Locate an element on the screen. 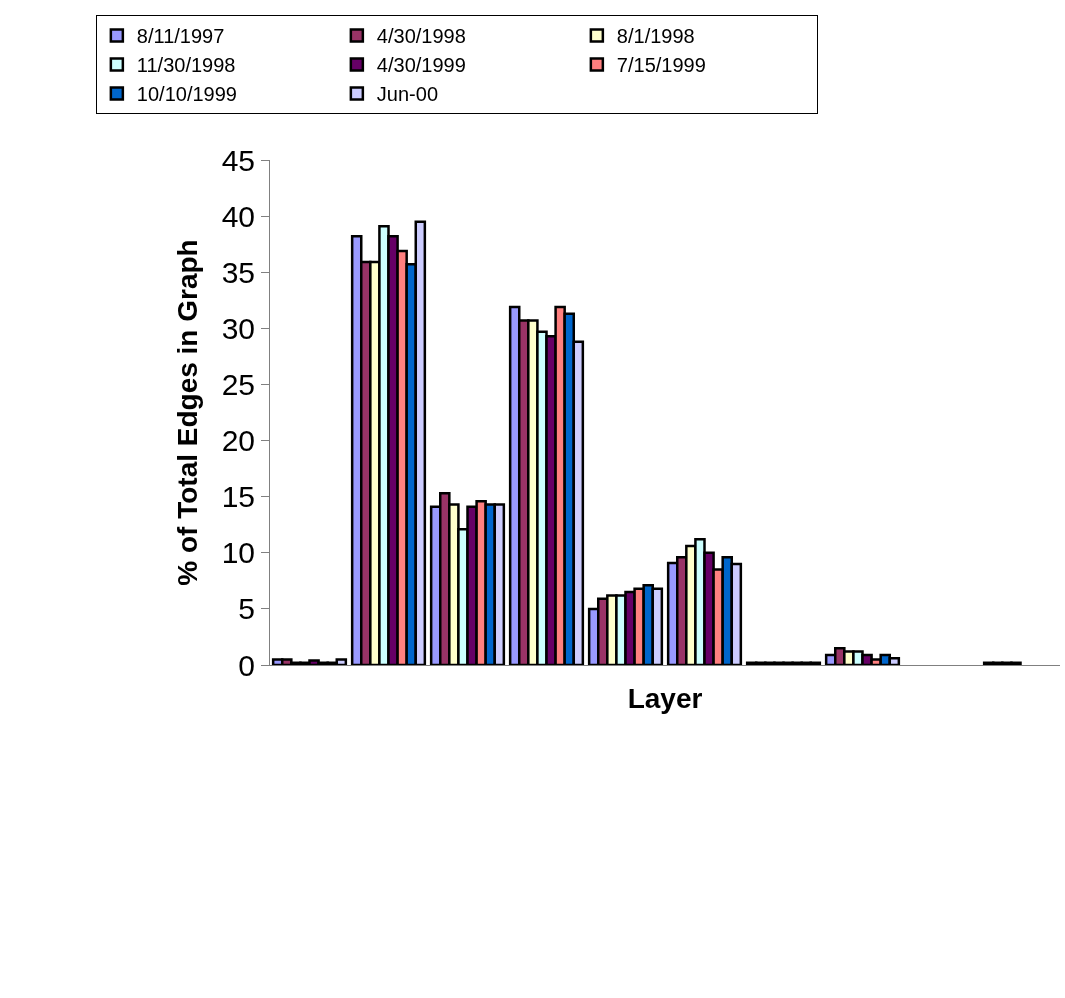  y-tick-label: 25 is located at coordinates (238, 384).